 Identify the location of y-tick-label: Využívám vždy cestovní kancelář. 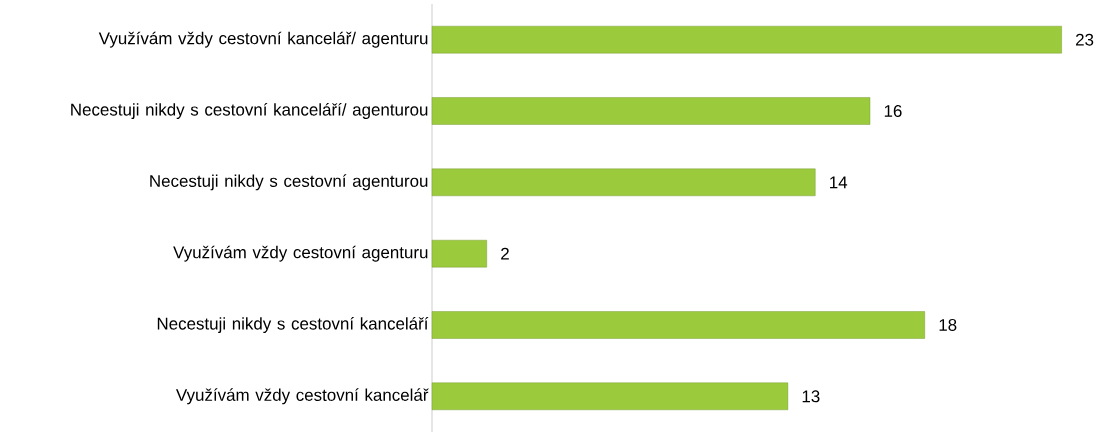
(302, 396).